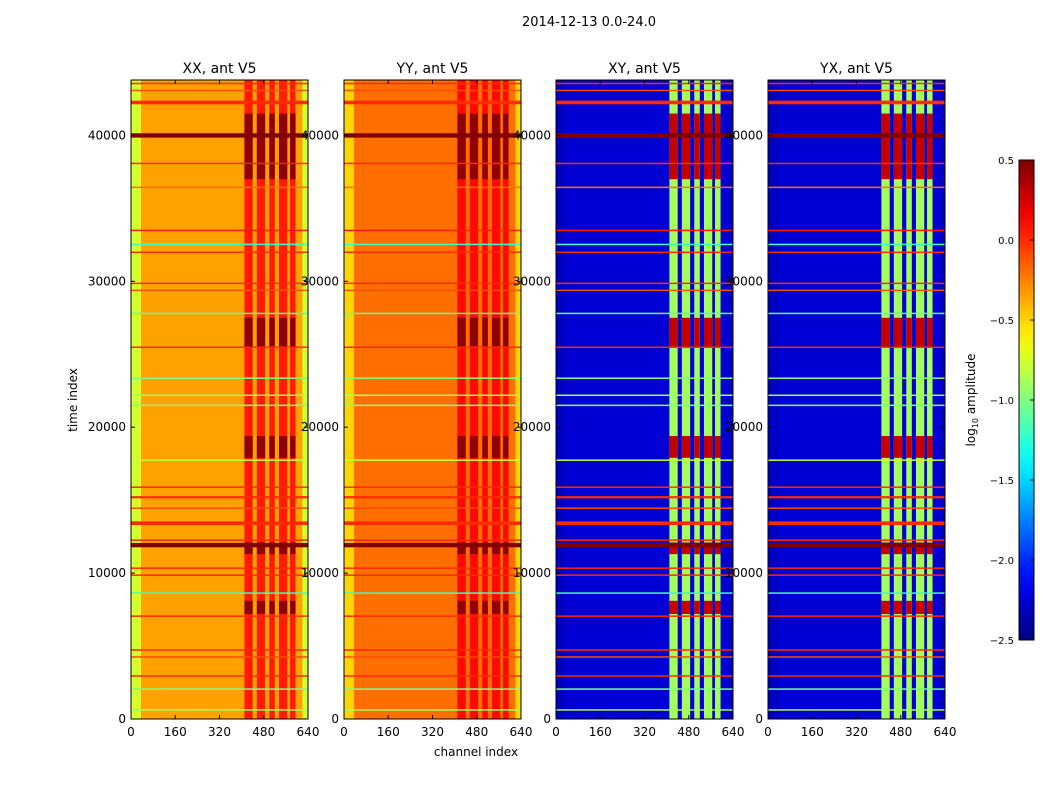  What do you see at coordinates (971, 386) in the screenshot?
I see `colorbar-label-rest: amplitude` at bounding box center [971, 386].